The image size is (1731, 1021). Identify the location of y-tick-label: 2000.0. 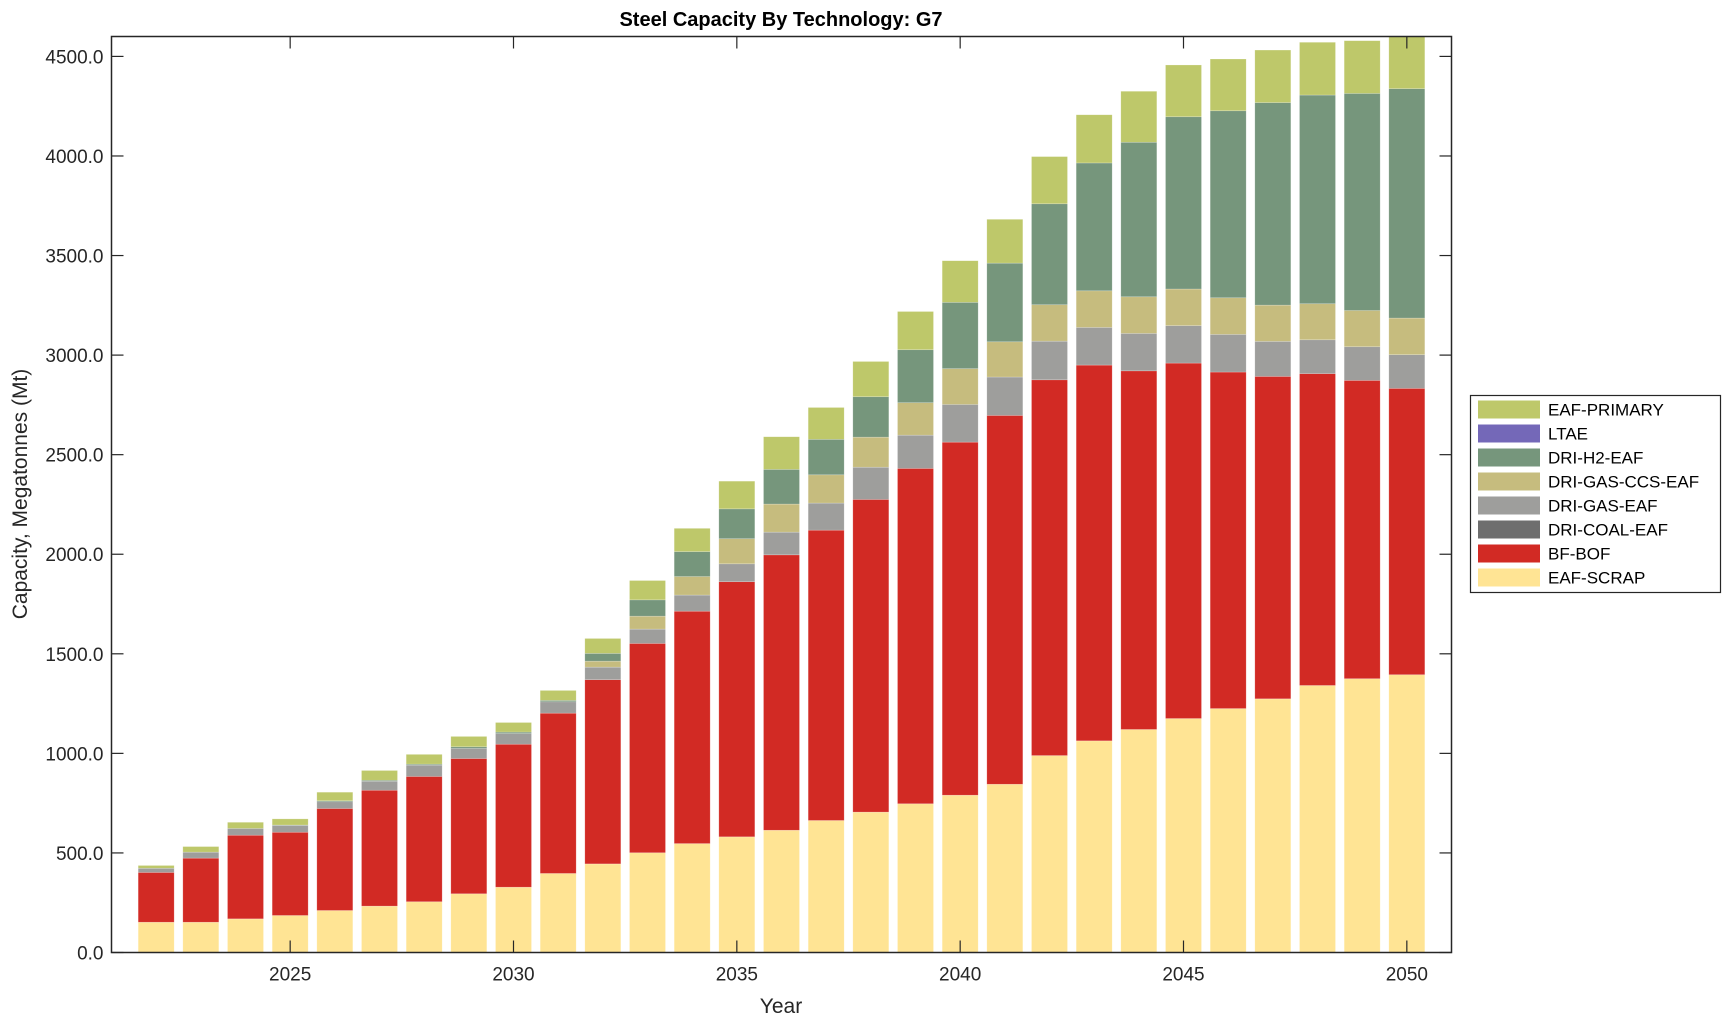
(74, 555).